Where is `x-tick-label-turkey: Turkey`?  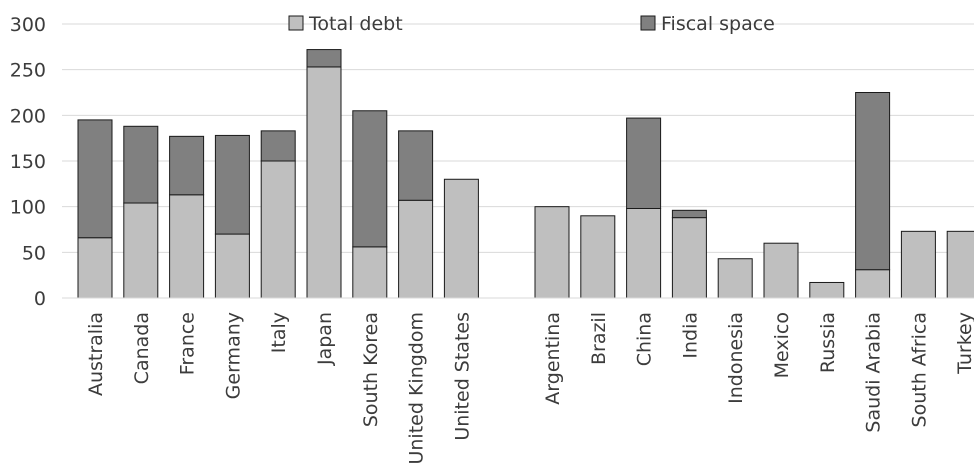 x-tick-label-turkey: Turkey is located at coordinates (964, 343).